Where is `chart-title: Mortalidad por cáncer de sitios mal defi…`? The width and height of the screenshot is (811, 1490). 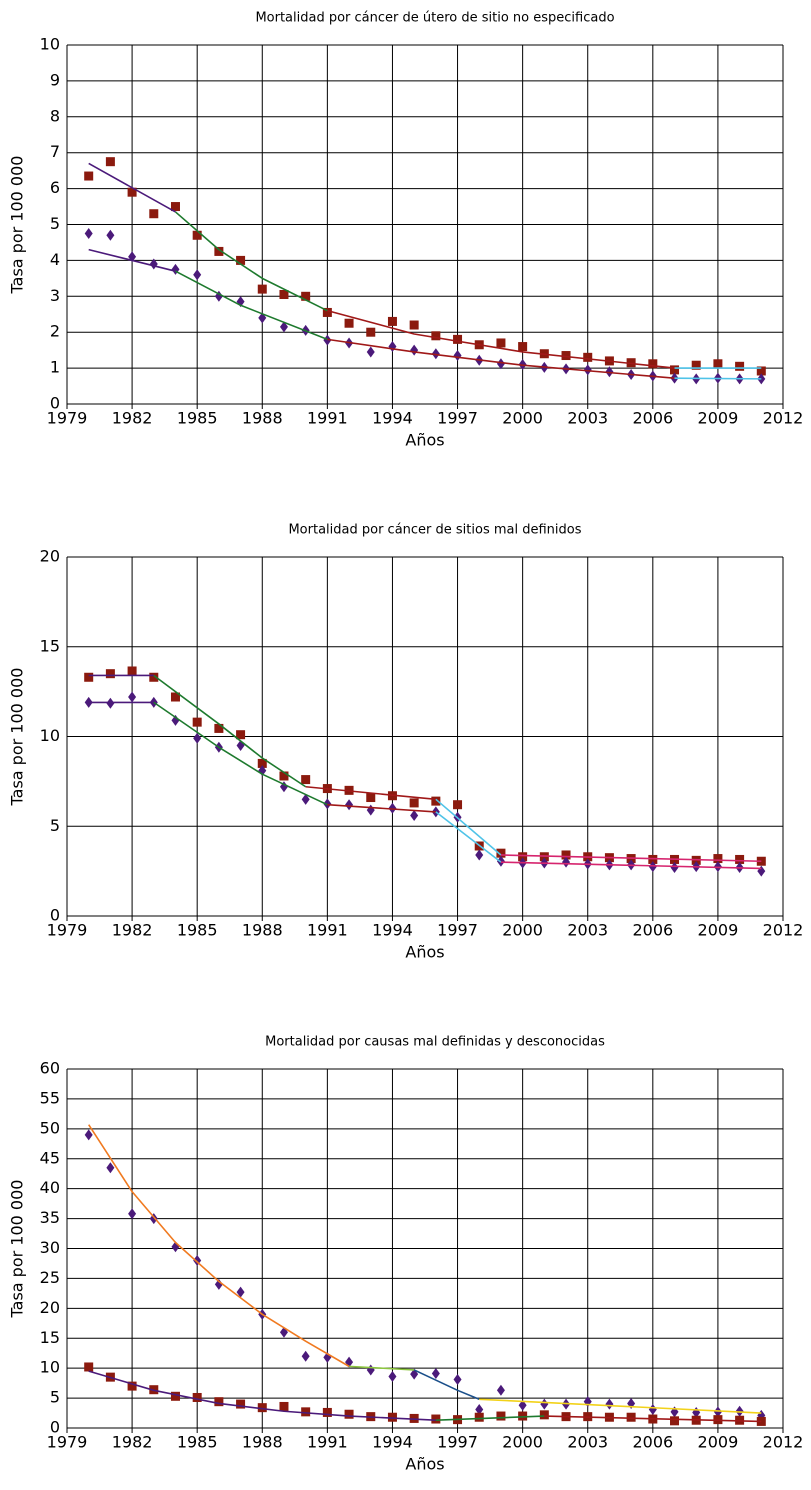
chart-title: Mortalidad por cáncer de sitios mal defi… is located at coordinates (434, 530).